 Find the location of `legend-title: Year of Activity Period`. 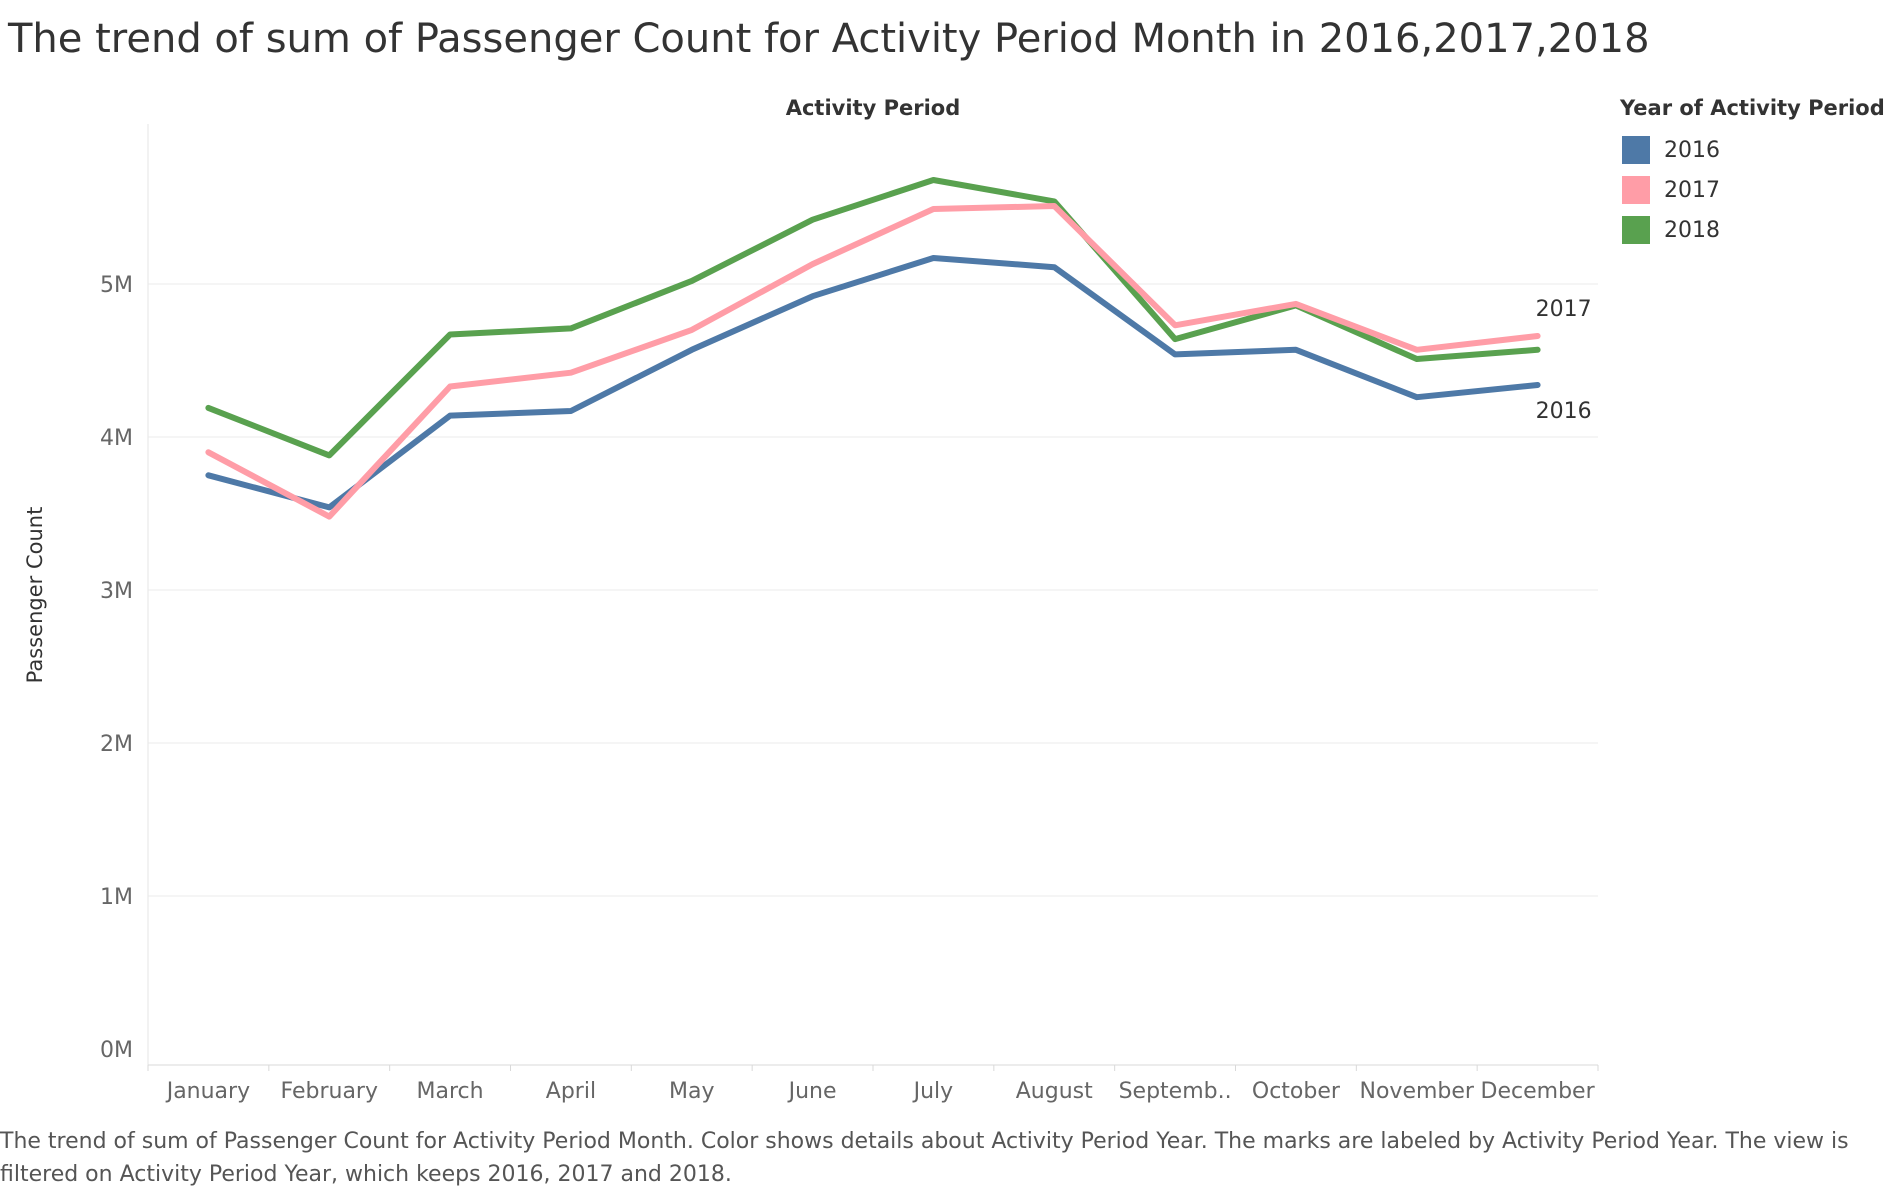

legend-title: Year of Activity Period is located at coordinates (1752, 108).